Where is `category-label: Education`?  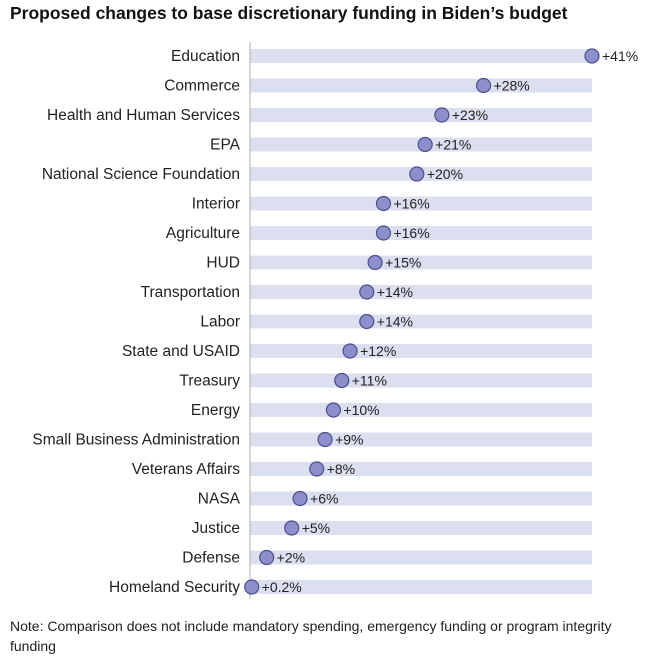
category-label: Education is located at coordinates (205, 56).